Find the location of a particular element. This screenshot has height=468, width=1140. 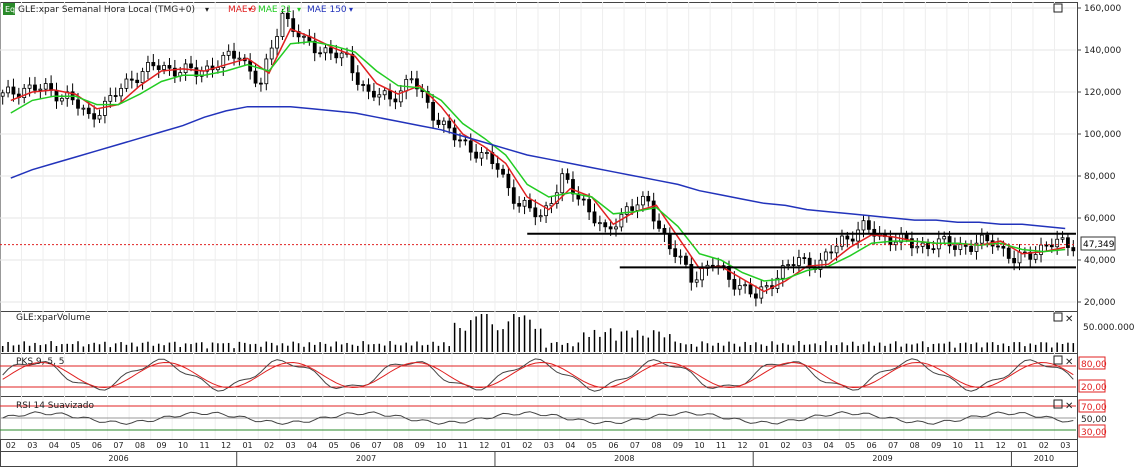

symbol-label: GLE:xpar Semanal Hora Local (TMG+0) is located at coordinates (106, 10).